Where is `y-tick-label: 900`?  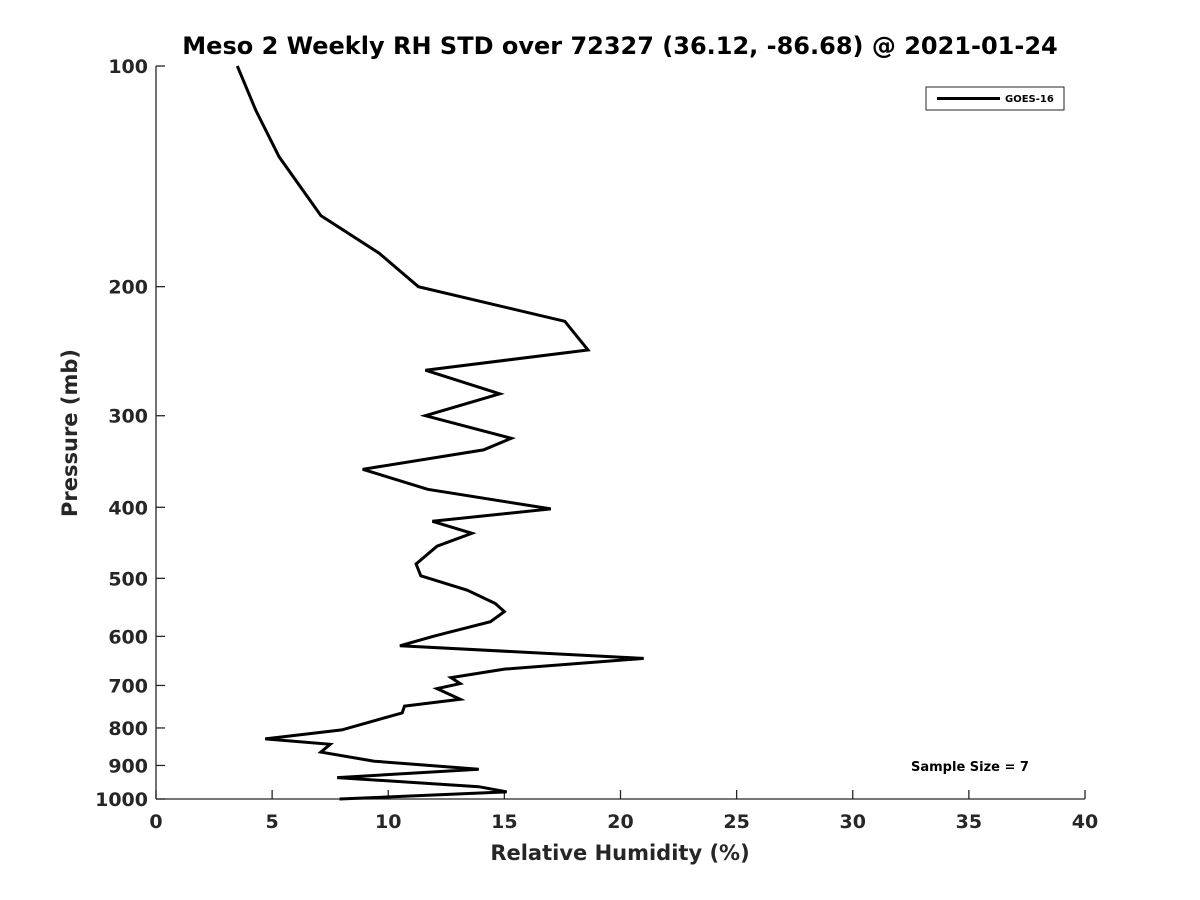 y-tick-label: 900 is located at coordinates (128, 766).